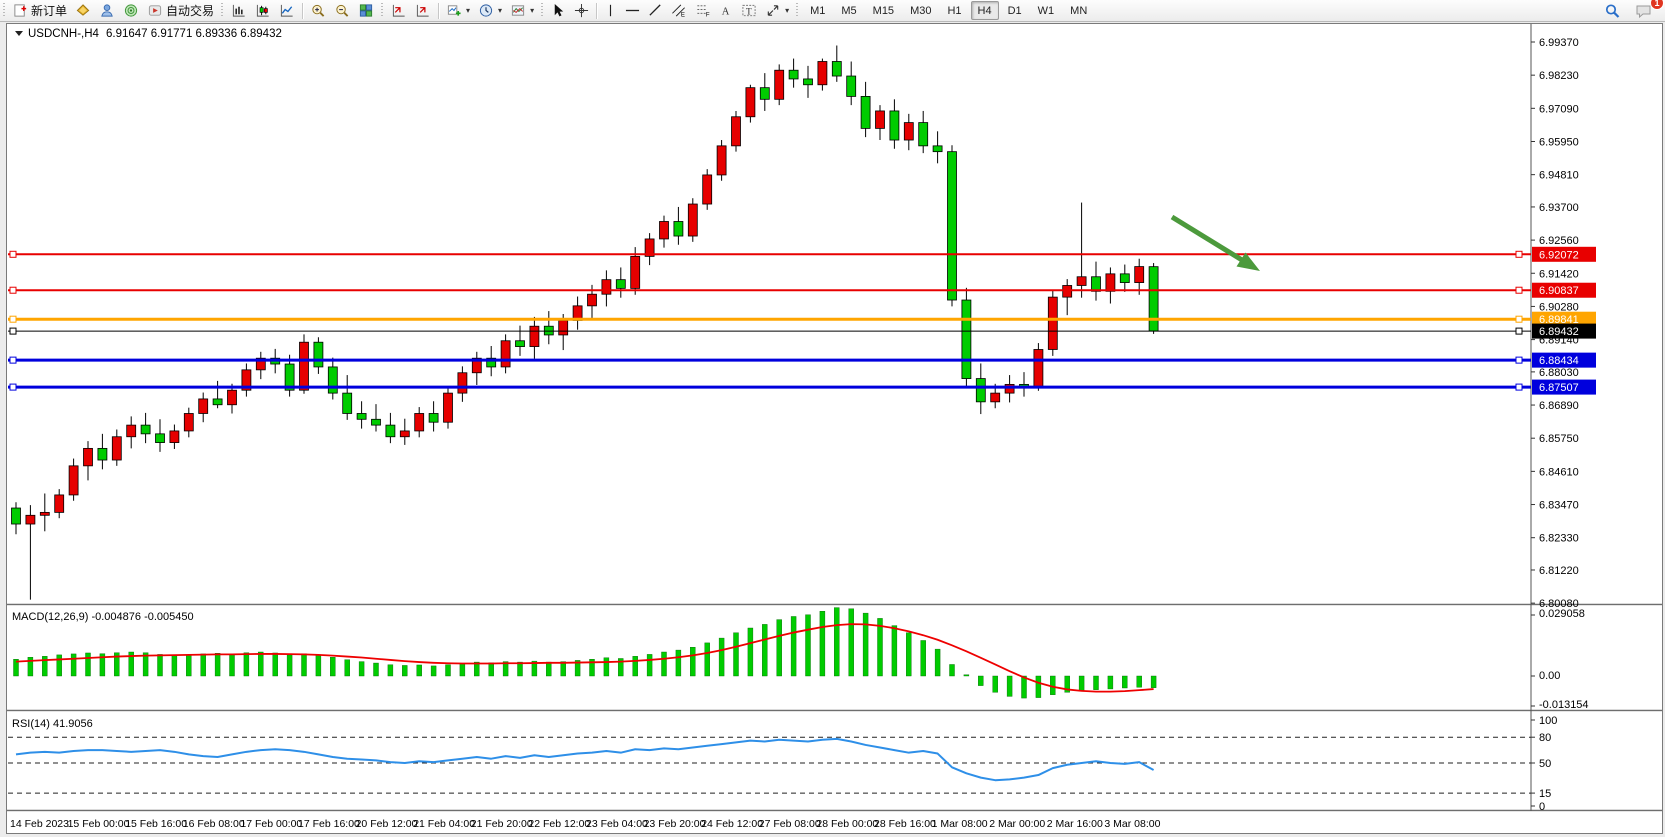 The height and width of the screenshot is (837, 1665). I want to click on time-axis-label: 28 Feb 16:00, so click(905, 824).